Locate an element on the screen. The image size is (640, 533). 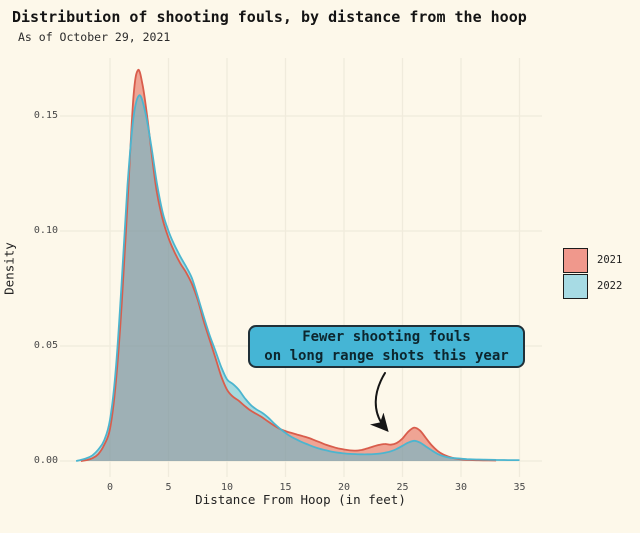
x-tick-label: 20 is located at coordinates (344, 487).